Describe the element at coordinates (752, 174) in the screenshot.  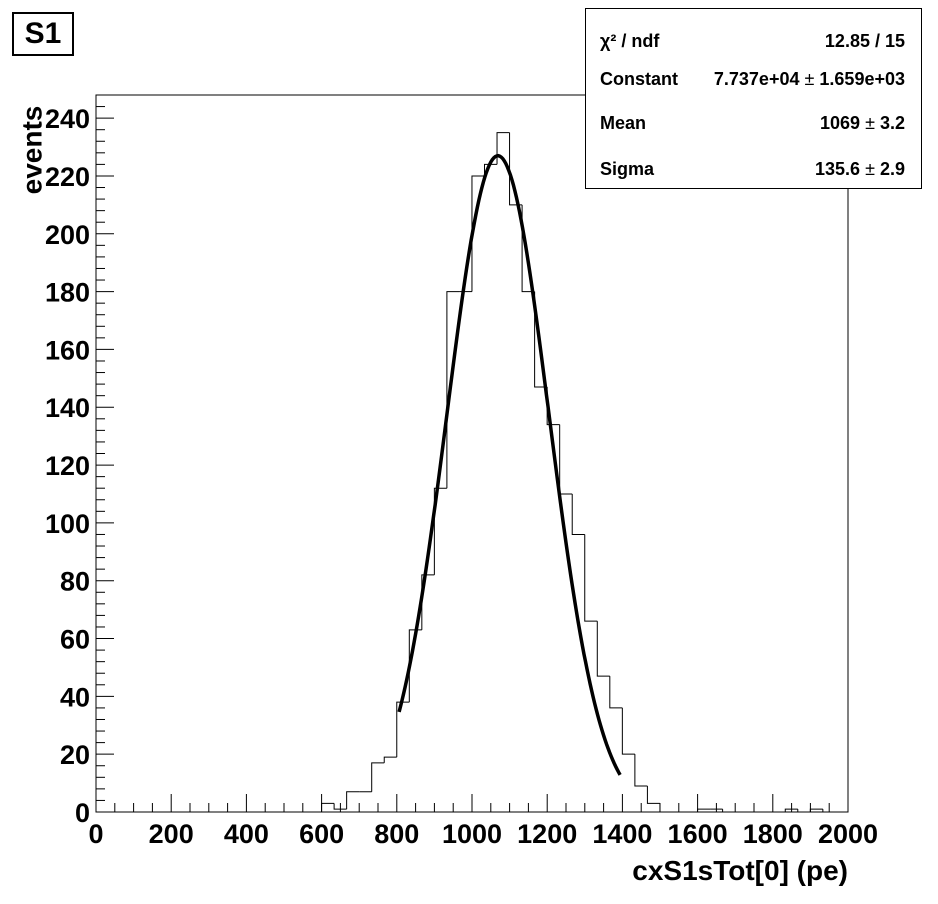
I see `stats-row-sigma: Sigma 135.6 ± 2.9` at that location.